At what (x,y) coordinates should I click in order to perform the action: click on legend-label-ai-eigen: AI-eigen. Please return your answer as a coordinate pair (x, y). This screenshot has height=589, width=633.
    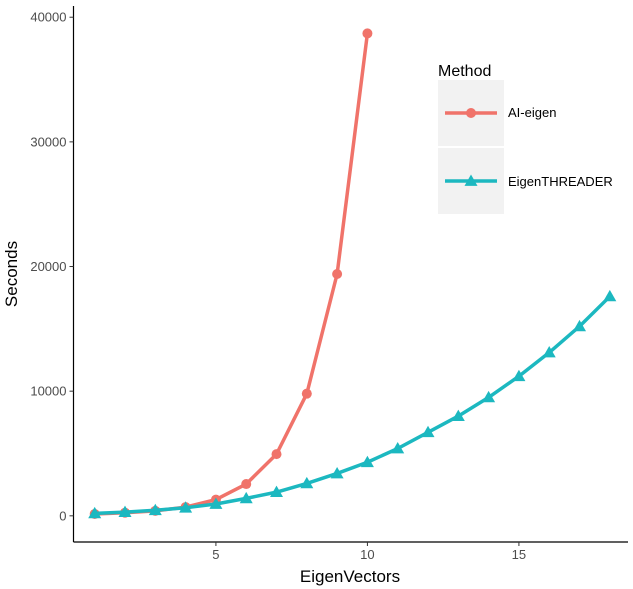
    Looking at the image, I should click on (532, 112).